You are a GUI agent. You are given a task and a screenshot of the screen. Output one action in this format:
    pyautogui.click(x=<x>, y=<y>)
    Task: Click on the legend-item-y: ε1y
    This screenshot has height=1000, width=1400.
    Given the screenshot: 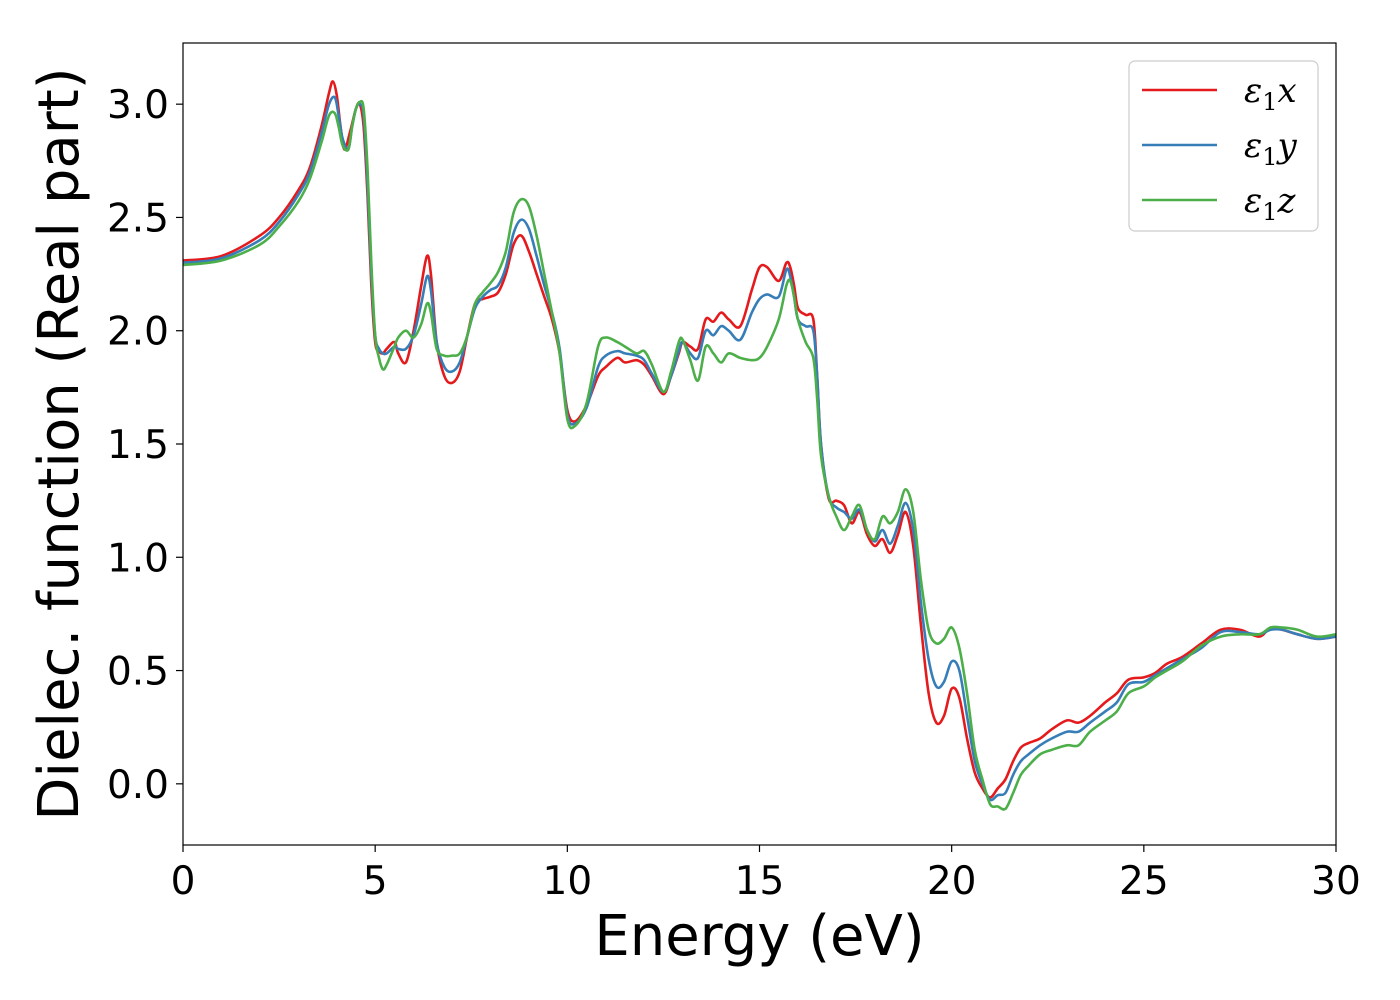 What is the action you would take?
    pyautogui.click(x=1220, y=148)
    